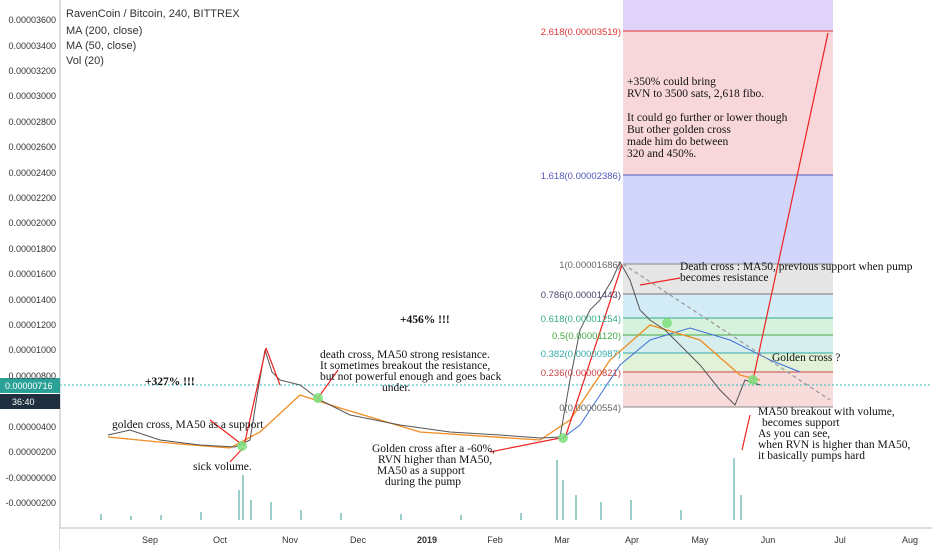 This screenshot has height=550, width=932. I want to click on annotation: becomes resistance, so click(724, 278).